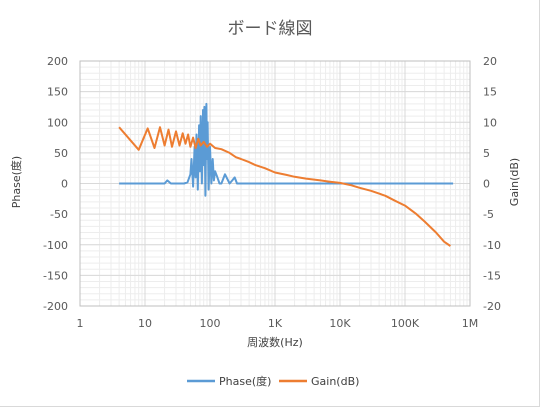  I want to click on legend-label-phase: Phase(度), so click(245, 381).